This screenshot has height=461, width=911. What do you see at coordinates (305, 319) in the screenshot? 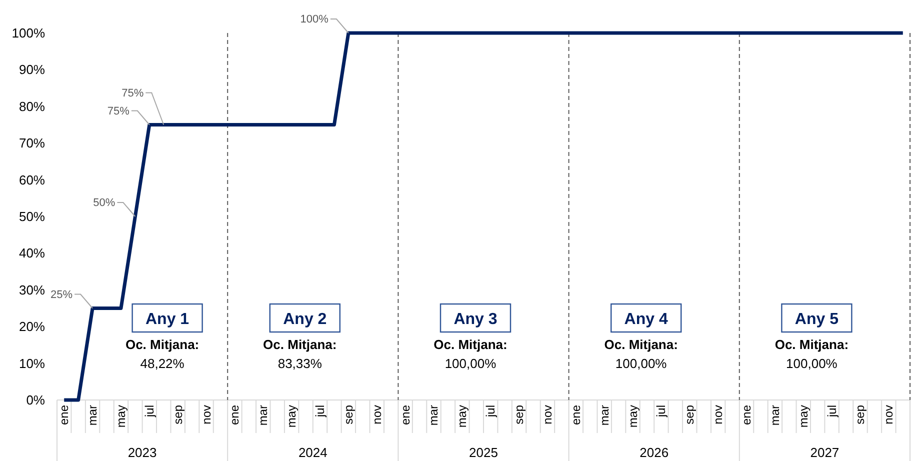
I see `annotation: Any 2` at bounding box center [305, 319].